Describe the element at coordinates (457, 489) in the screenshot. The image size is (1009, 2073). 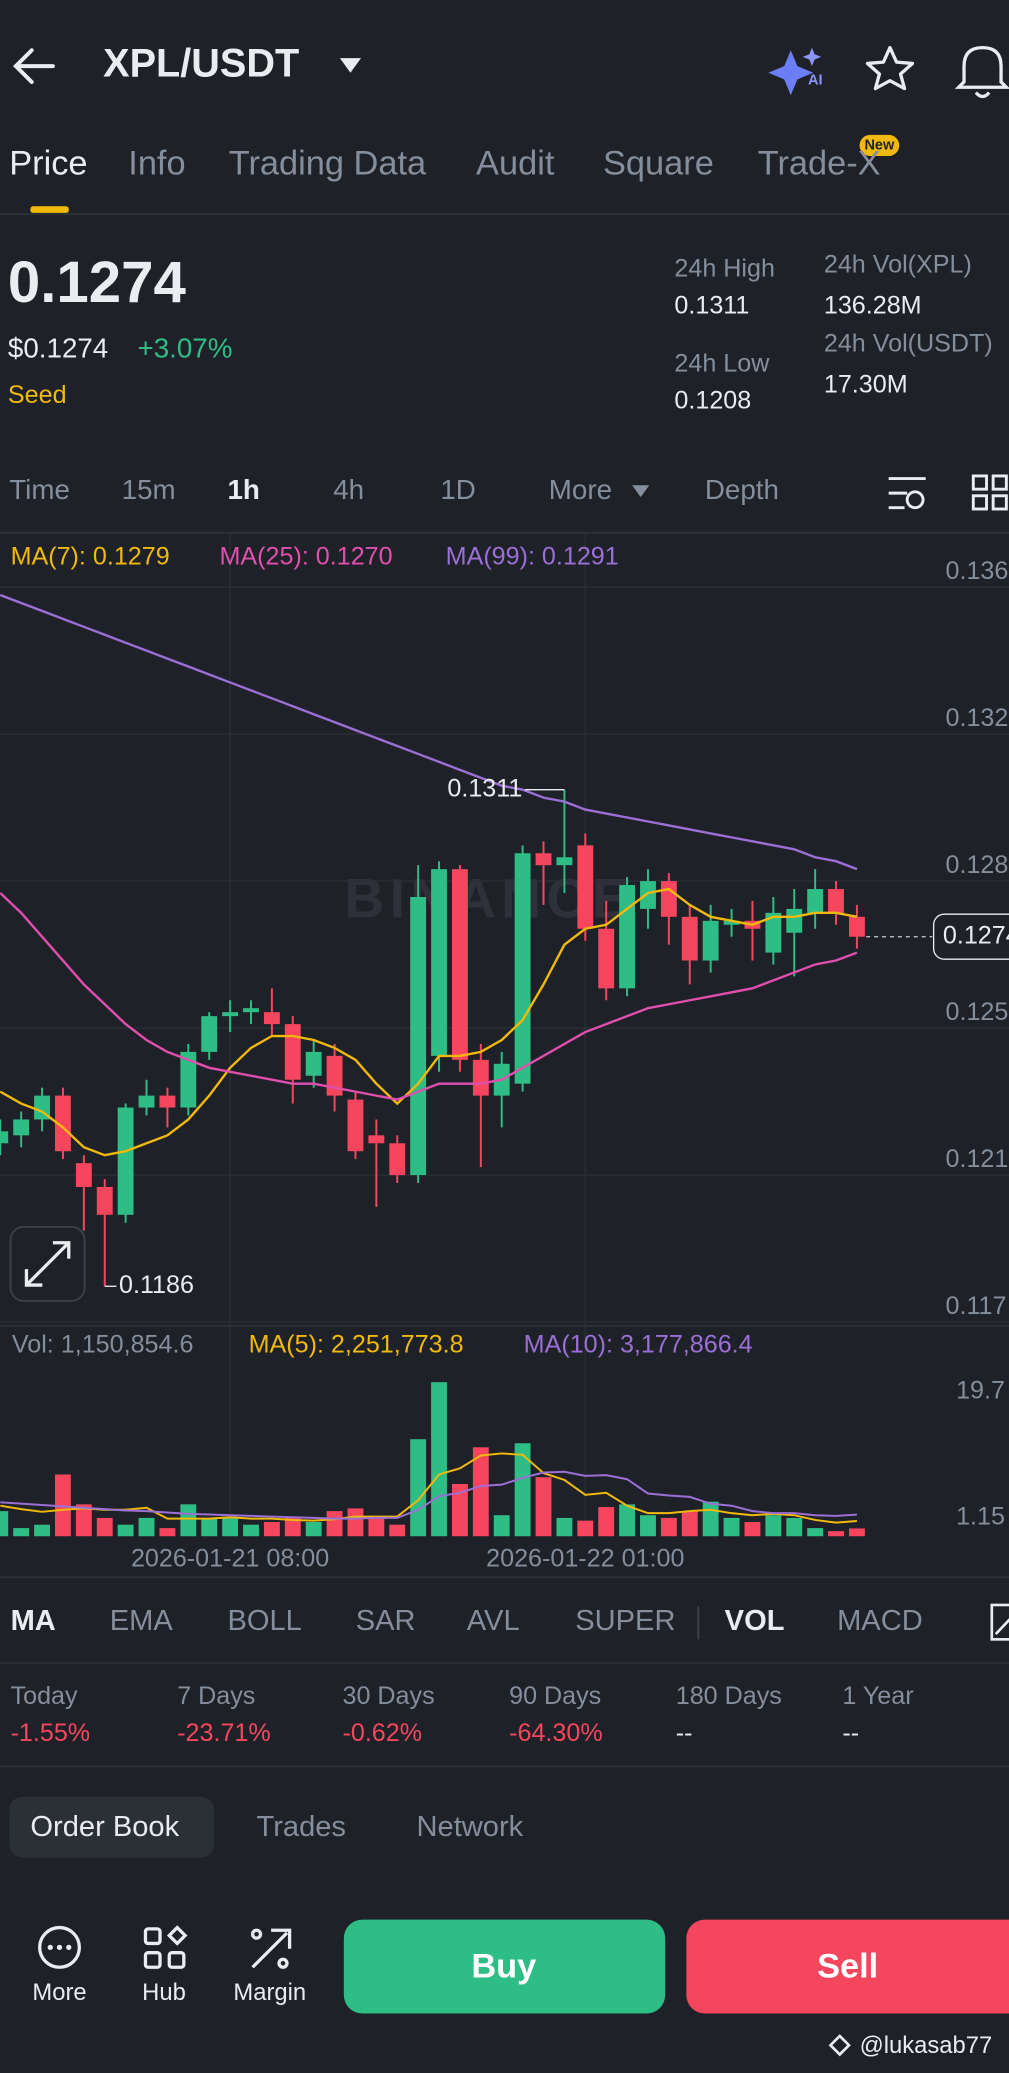
I see `interval: 1D` at that location.